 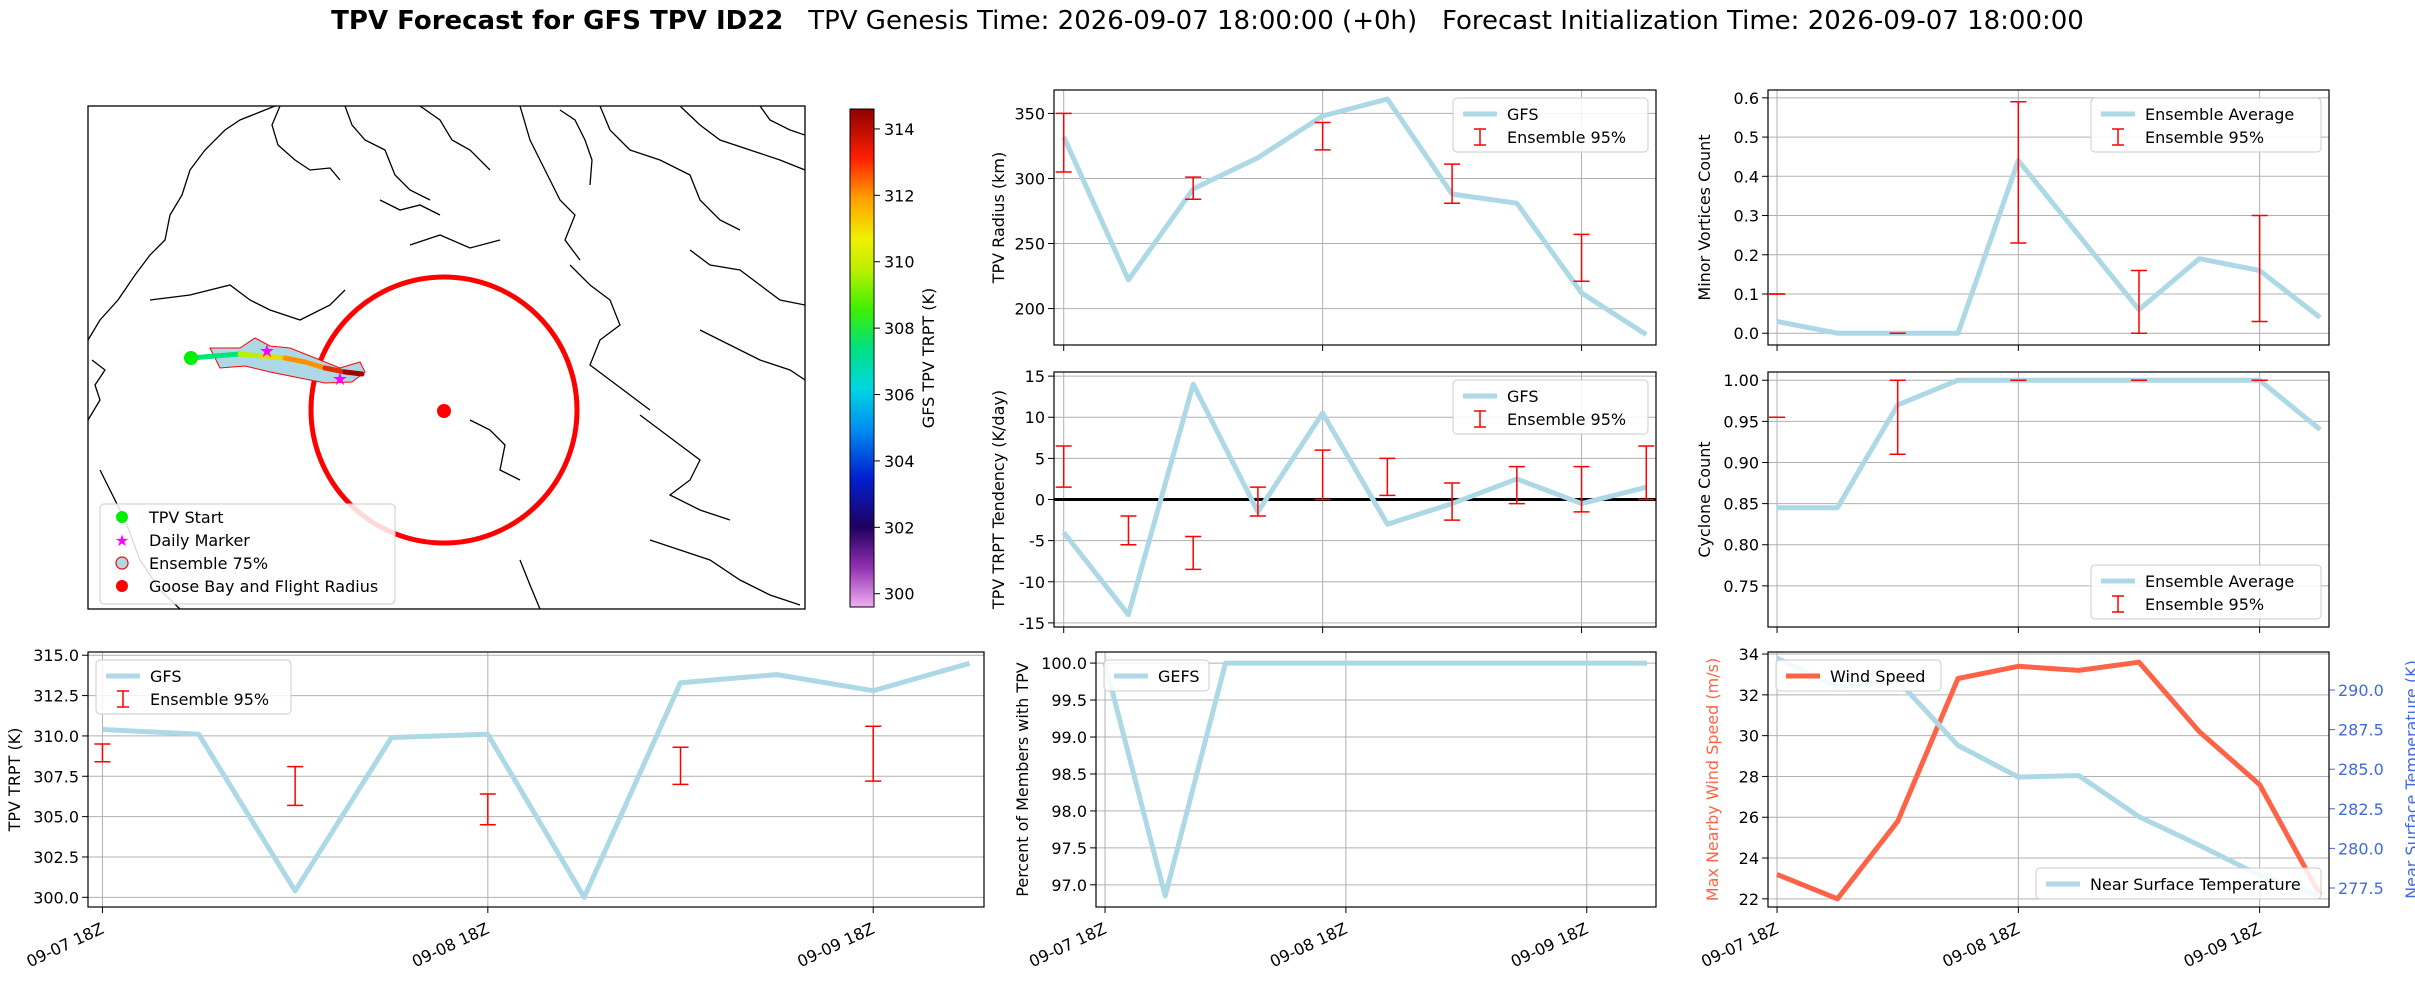 What do you see at coordinates (1746, 216) in the screenshot?
I see `y-tick-label: 0.3` at bounding box center [1746, 216].